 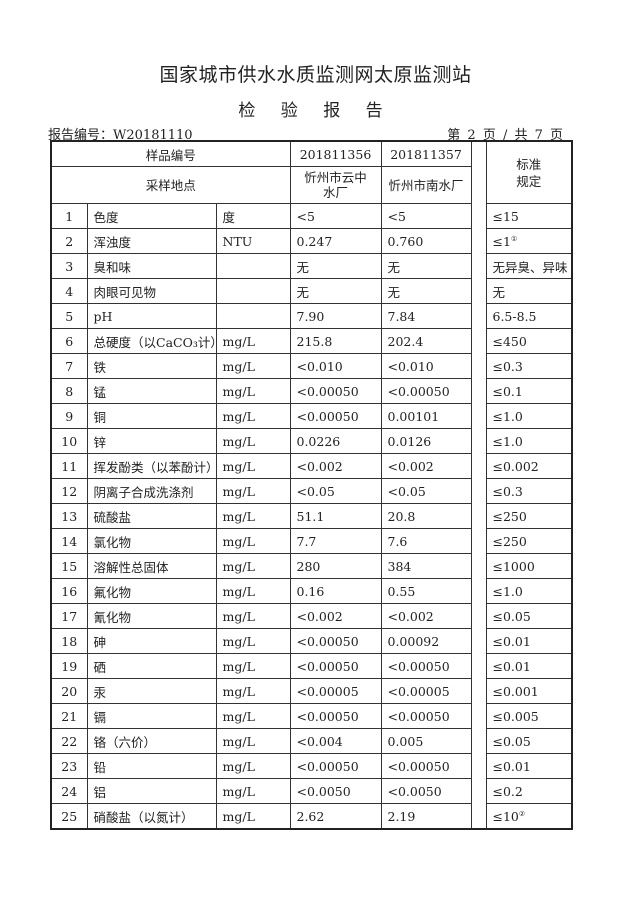 I want to click on sample-1-value: <0.05, so click(x=335, y=491).